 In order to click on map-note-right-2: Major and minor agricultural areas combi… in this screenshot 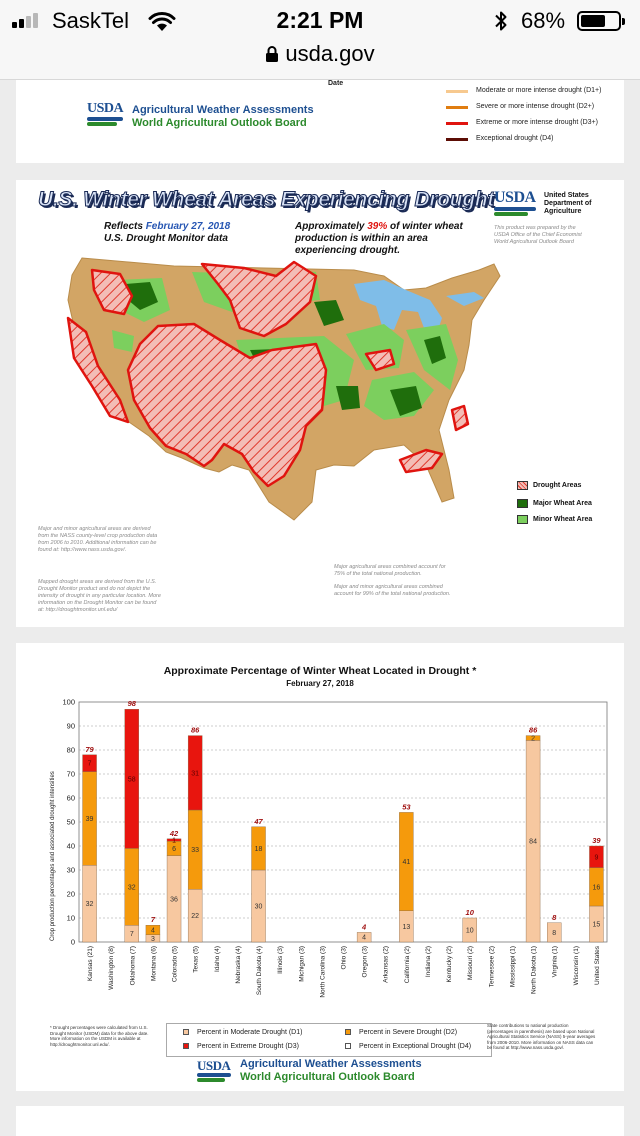, I will do `click(392, 590)`.